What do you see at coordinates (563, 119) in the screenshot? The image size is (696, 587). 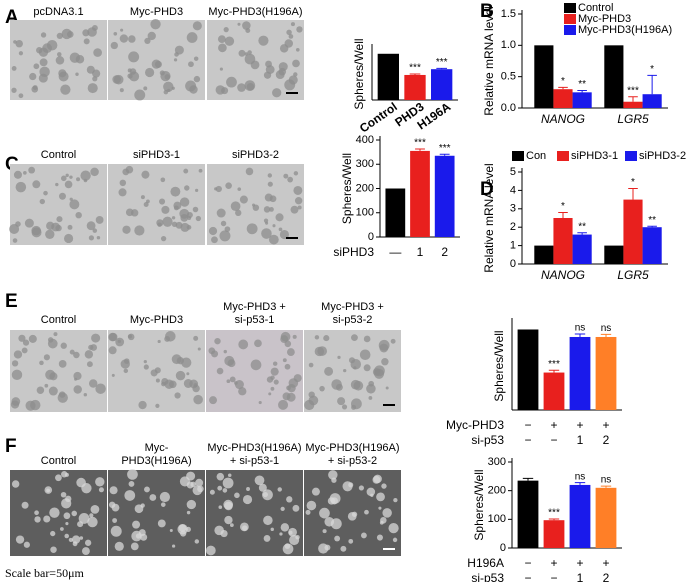 I see `category-label: NANOG` at bounding box center [563, 119].